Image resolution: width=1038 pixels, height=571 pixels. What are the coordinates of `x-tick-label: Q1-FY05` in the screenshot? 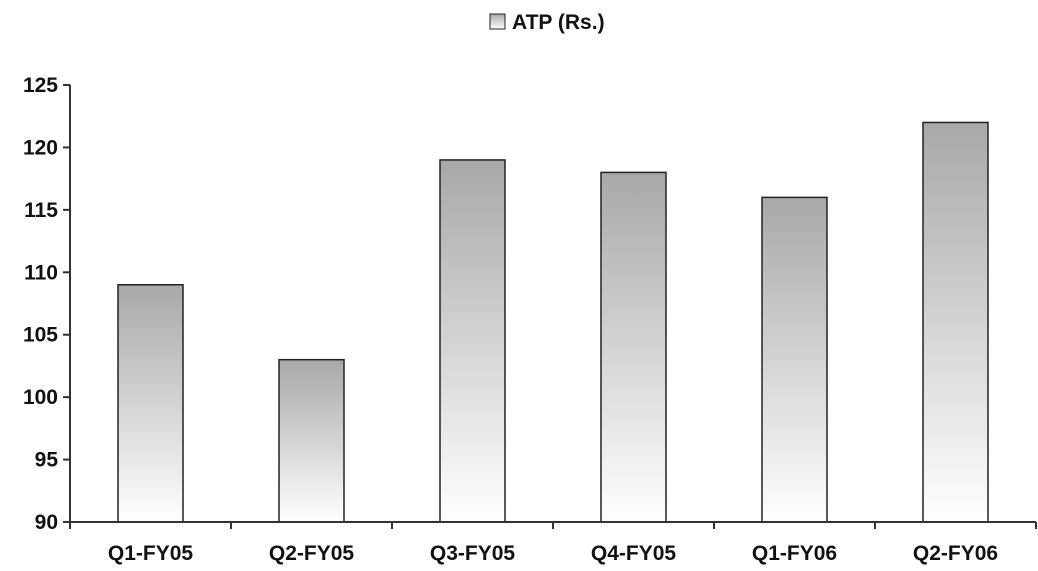 It's located at (151, 553).